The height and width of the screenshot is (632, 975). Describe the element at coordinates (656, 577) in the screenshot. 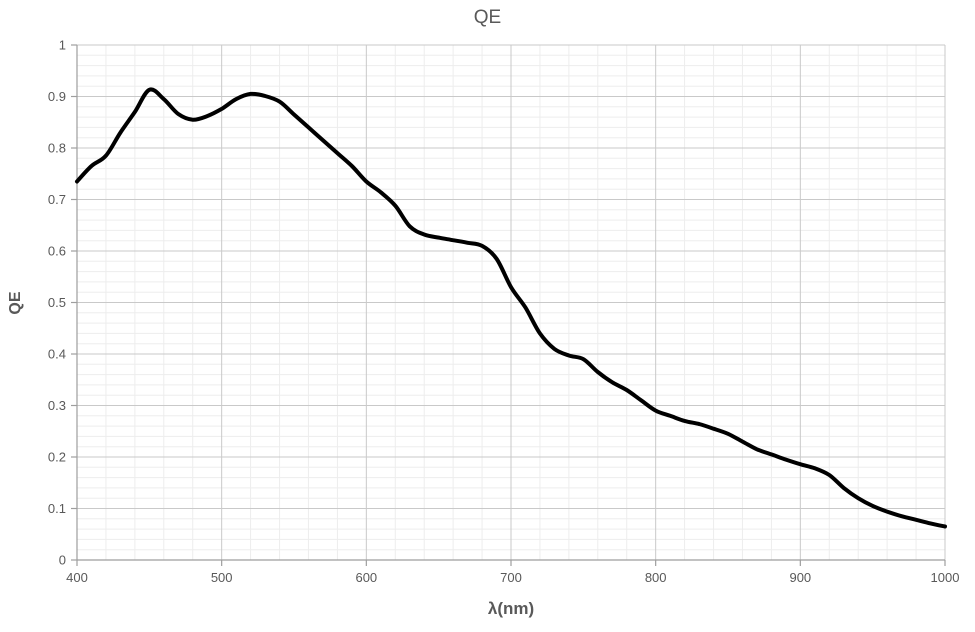

I see `x-tick-label: 800` at that location.